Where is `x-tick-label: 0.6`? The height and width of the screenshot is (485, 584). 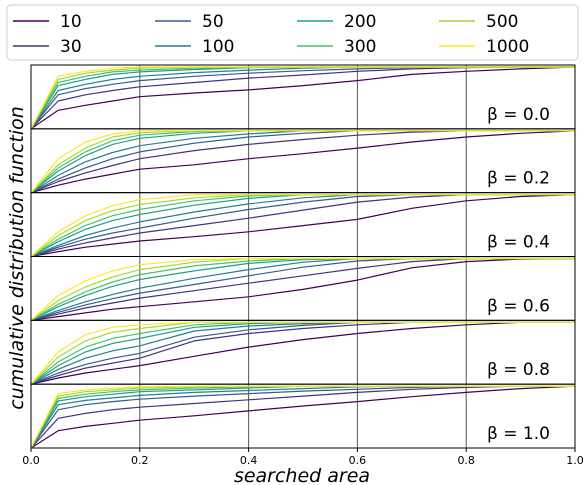
x-tick-label: 0.6 is located at coordinates (358, 460).